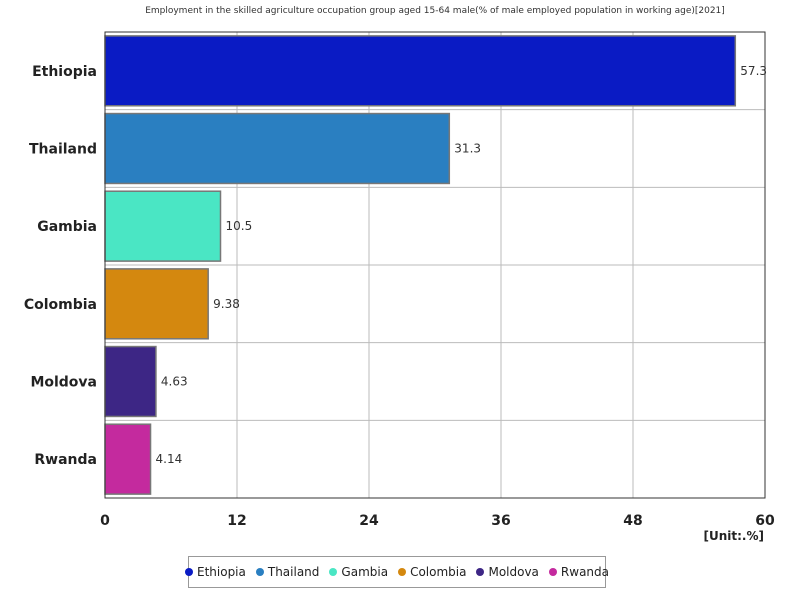  I want to click on category-label-ethiopia: Ethiopia, so click(64, 72).